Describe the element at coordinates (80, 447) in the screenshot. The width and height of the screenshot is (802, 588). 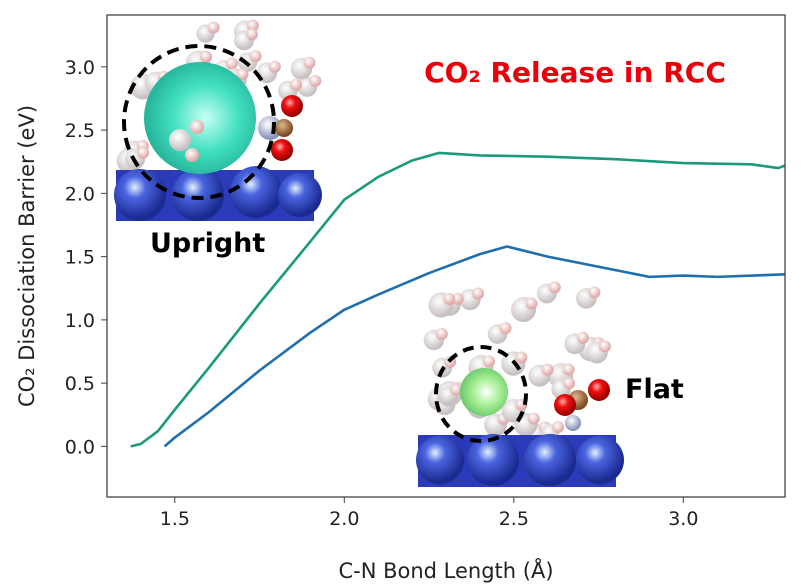
I see `y-tick-label: 0.0` at that location.